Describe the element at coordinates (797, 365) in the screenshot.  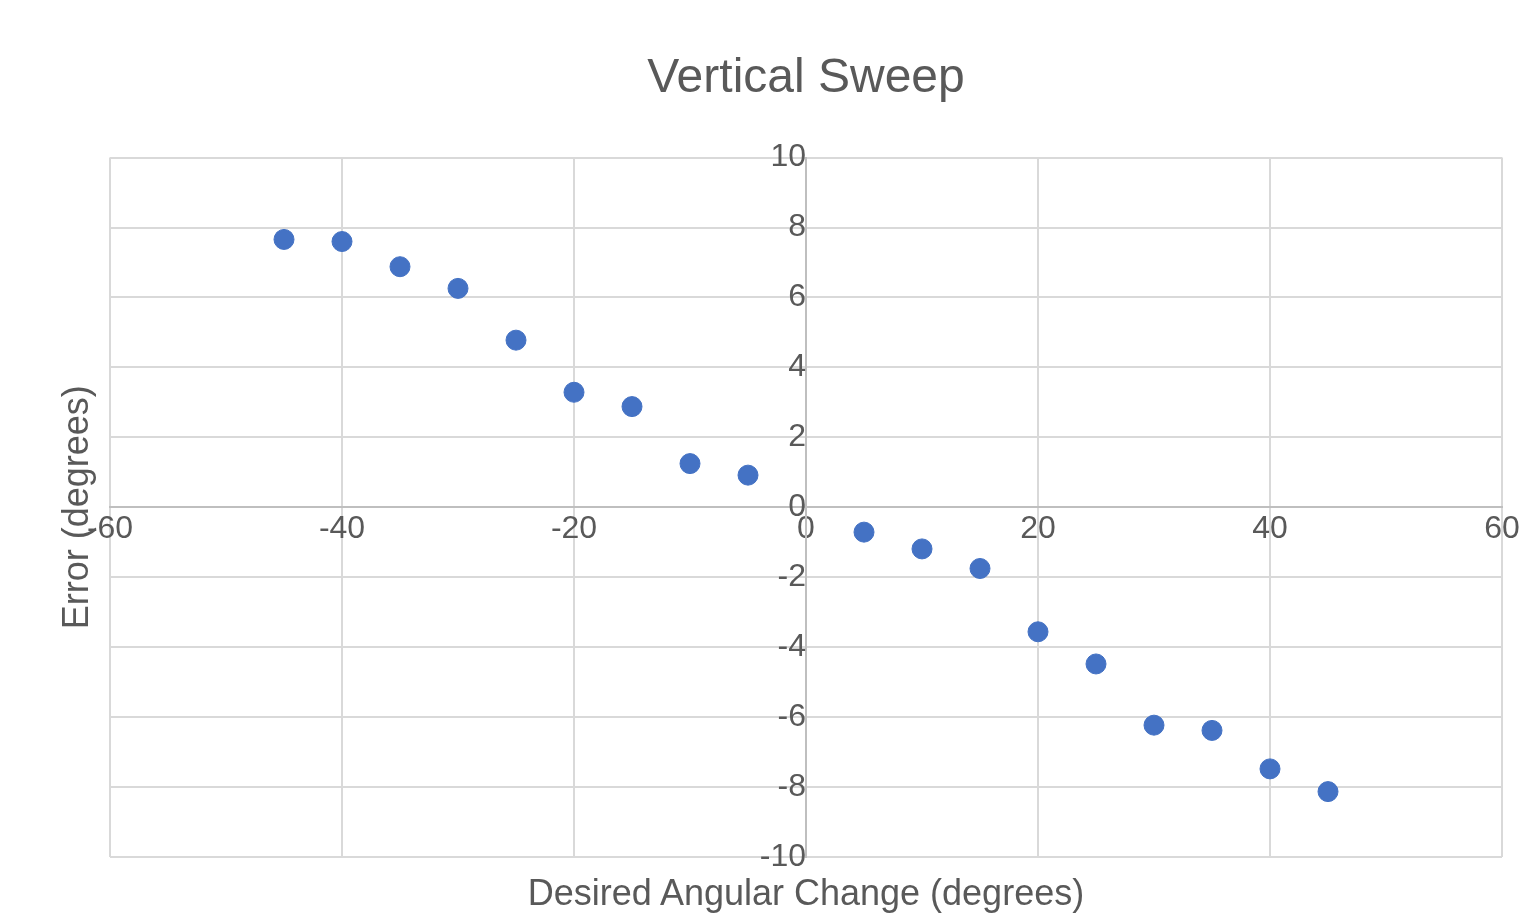
I see `y-tick-label: 4` at that location.